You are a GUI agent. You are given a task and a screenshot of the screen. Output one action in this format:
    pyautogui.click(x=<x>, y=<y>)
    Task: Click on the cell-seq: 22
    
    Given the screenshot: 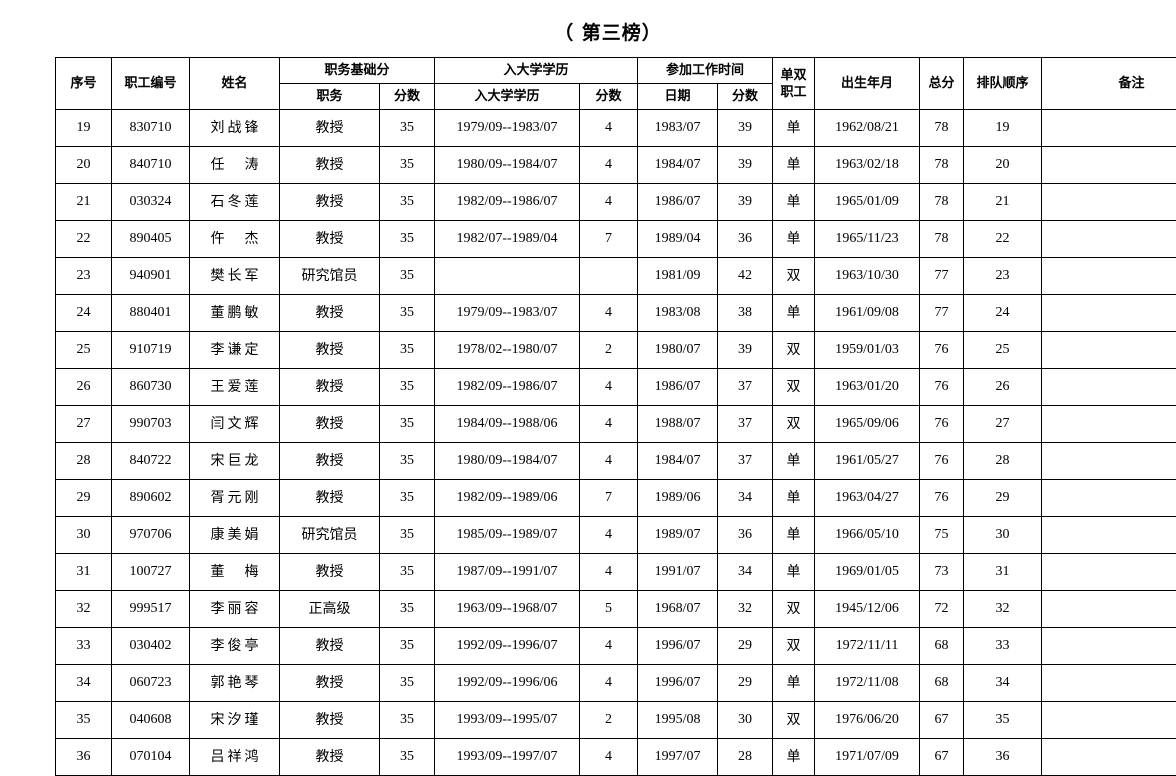 What is the action you would take?
    pyautogui.click(x=84, y=239)
    